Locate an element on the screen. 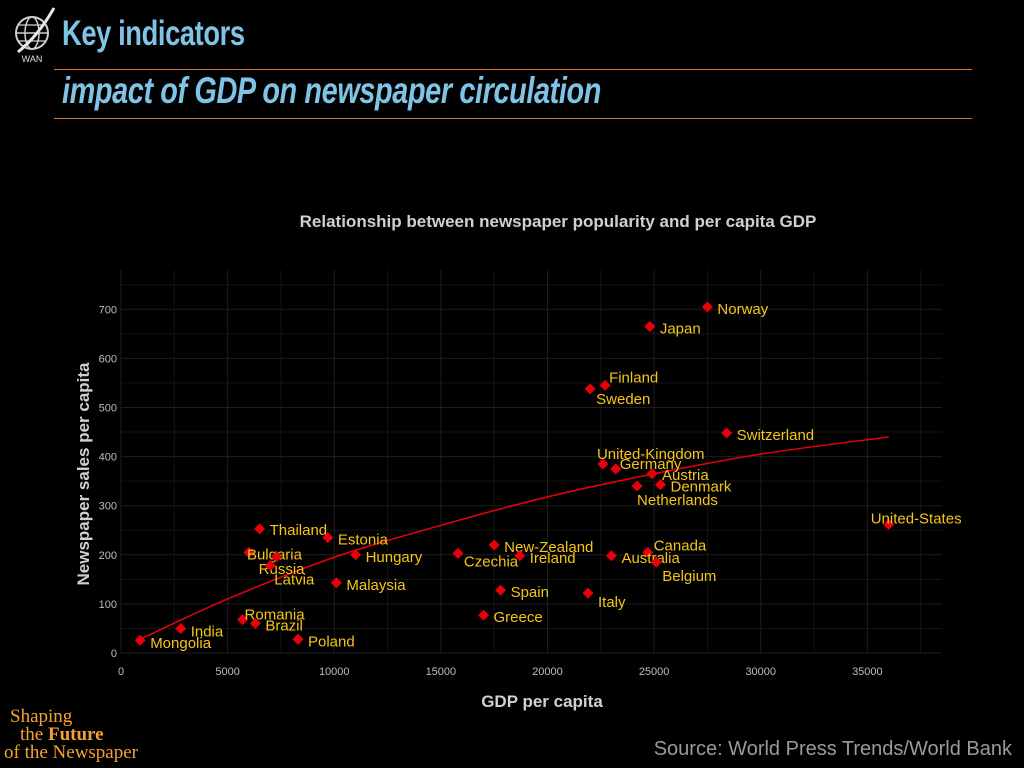 The image size is (1024, 768). data-point-label: Canada is located at coordinates (680, 545).